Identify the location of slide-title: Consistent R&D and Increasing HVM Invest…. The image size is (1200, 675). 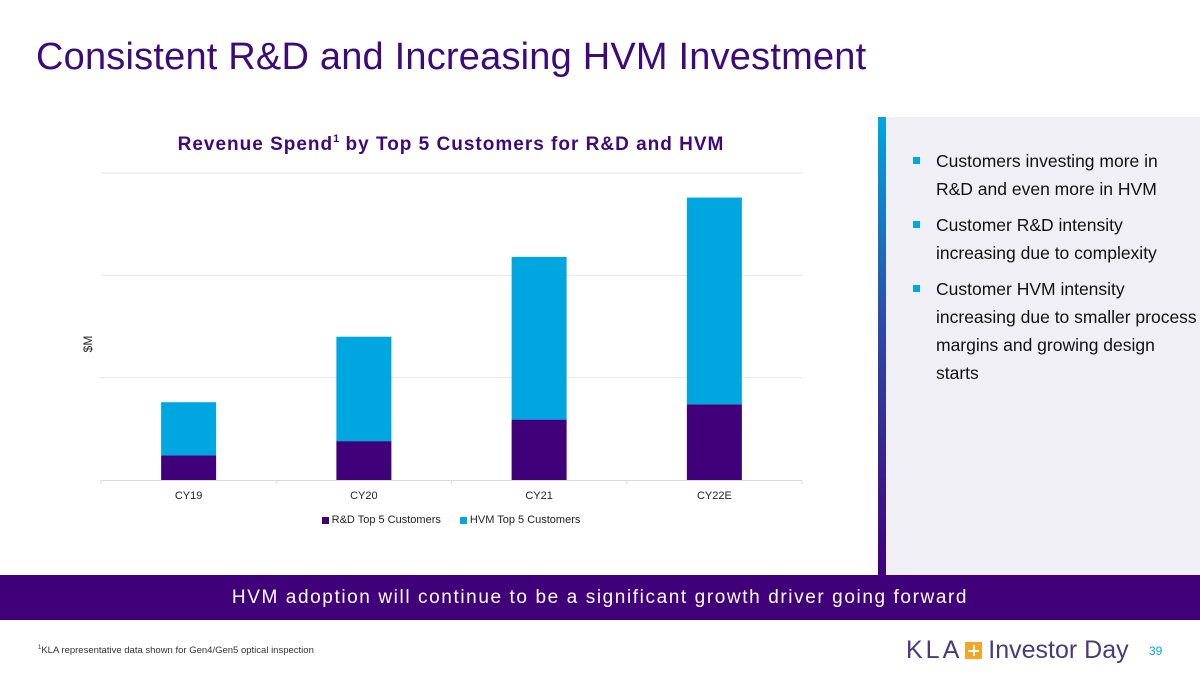
(451, 57).